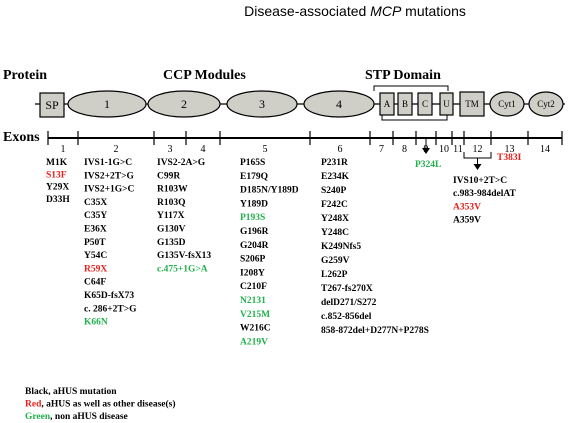 The image size is (568, 423). What do you see at coordinates (109, 176) in the screenshot?
I see `mutation-label: IVS2+2T>G` at bounding box center [109, 176].